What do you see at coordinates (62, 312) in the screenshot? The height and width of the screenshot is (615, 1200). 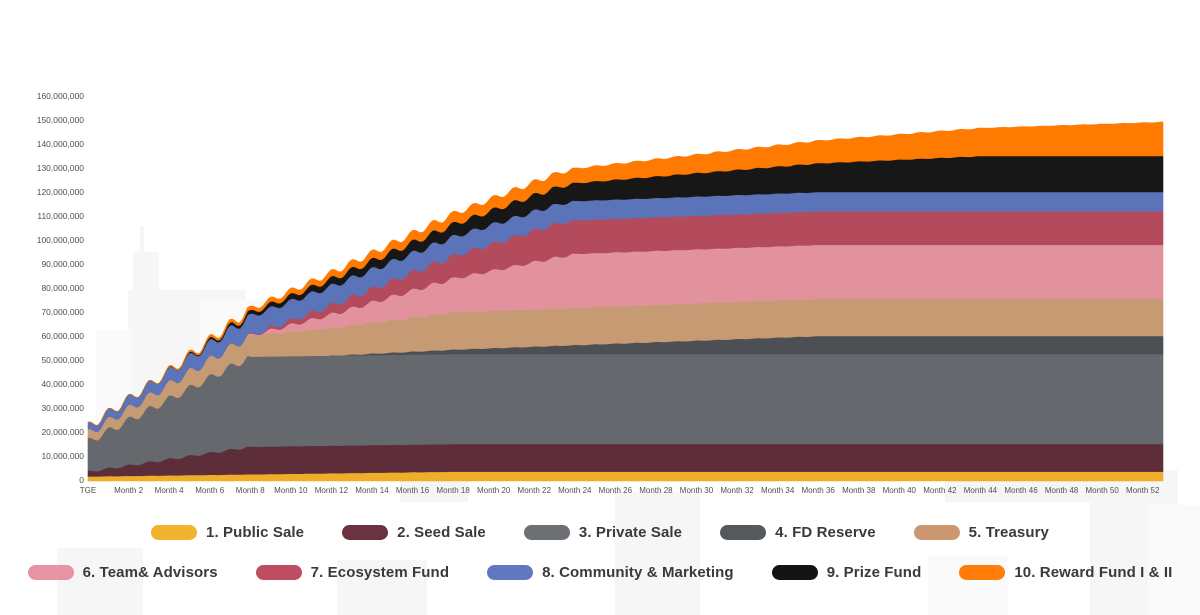 I see `y-tick-label: 70,000,000` at bounding box center [62, 312].